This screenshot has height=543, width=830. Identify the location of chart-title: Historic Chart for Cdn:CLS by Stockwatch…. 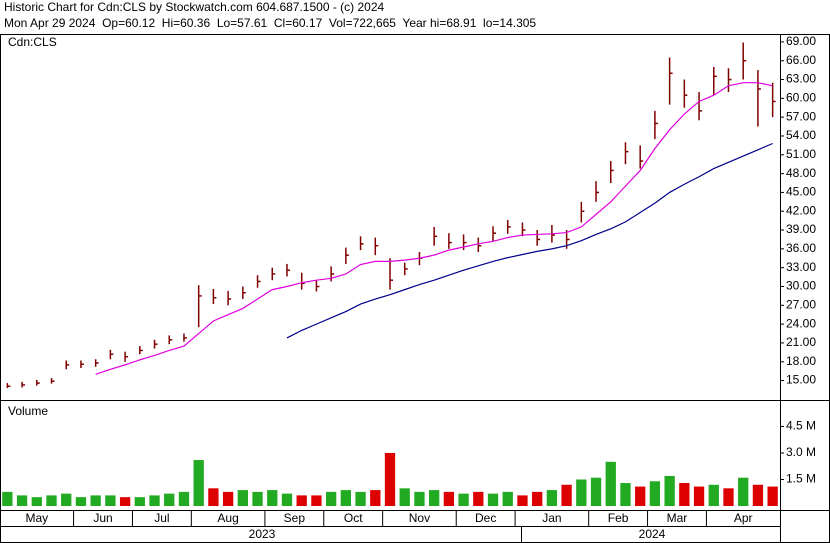
(194, 7).